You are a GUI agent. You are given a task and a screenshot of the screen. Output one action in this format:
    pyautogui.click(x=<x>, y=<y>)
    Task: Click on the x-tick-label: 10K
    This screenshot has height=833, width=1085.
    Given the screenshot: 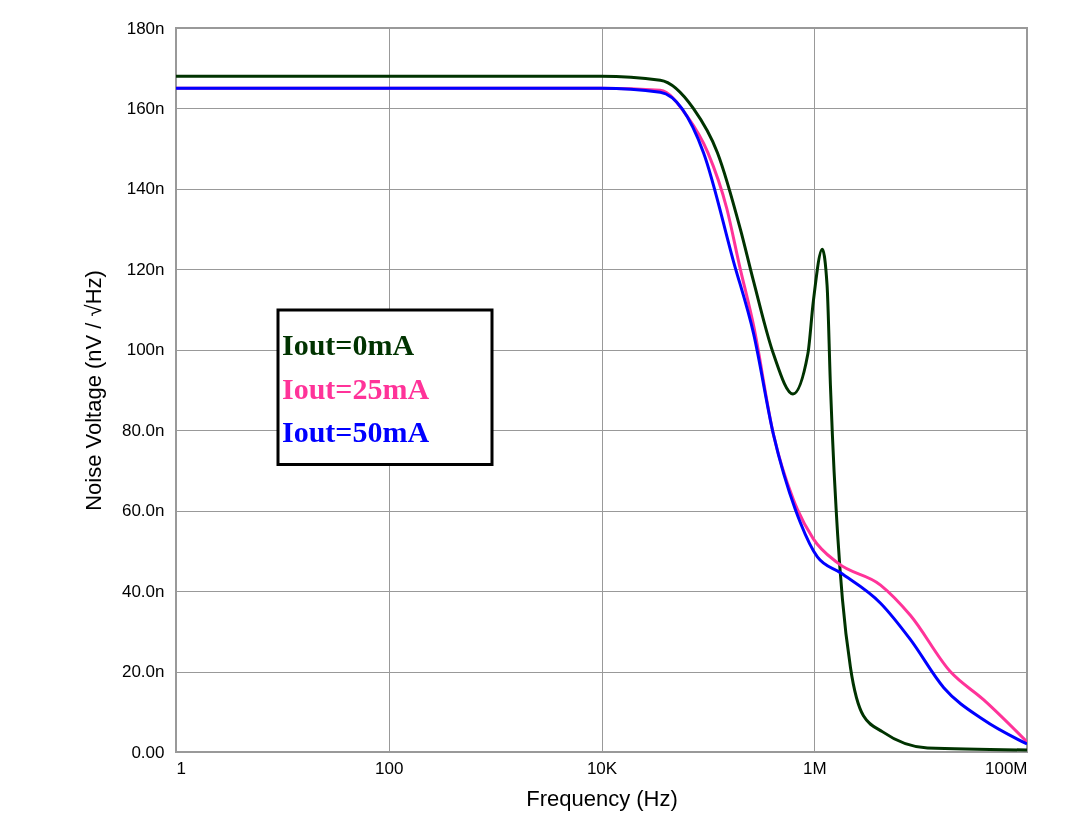 What is the action you would take?
    pyautogui.click(x=602, y=768)
    